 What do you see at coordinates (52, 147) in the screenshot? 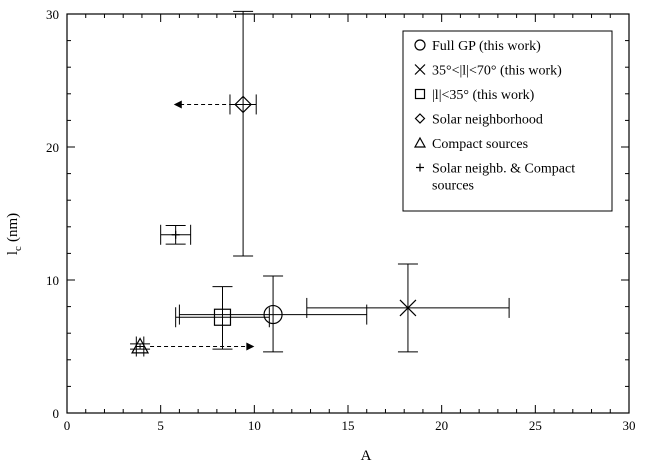
I see `y-tick-label: 20` at bounding box center [52, 147].